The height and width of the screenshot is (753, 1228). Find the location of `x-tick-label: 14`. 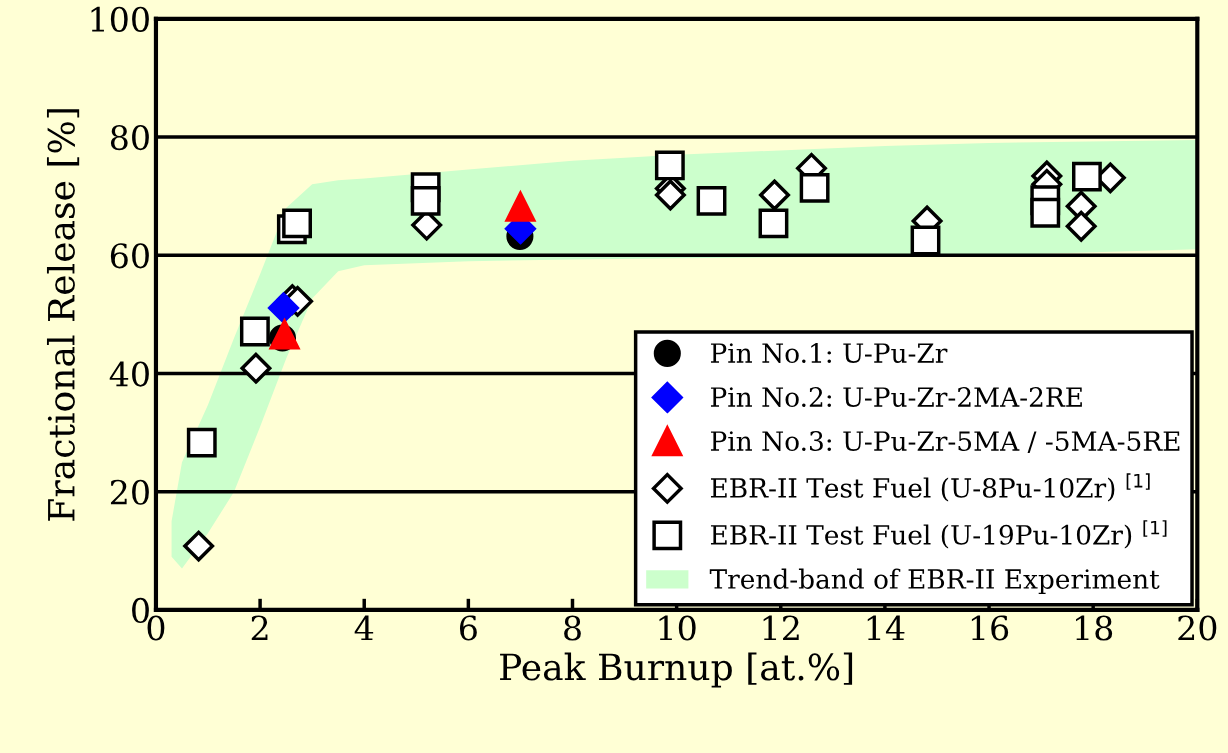

x-tick-label: 14 is located at coordinates (886, 628).